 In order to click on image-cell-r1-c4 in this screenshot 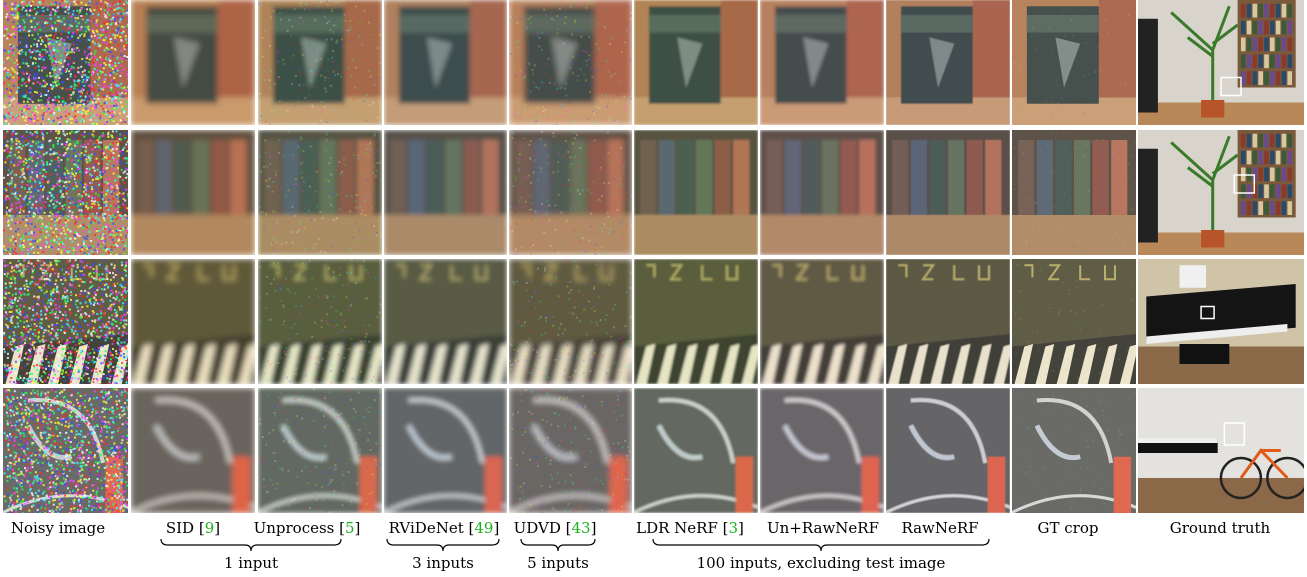, I will do `click(445, 62)`.